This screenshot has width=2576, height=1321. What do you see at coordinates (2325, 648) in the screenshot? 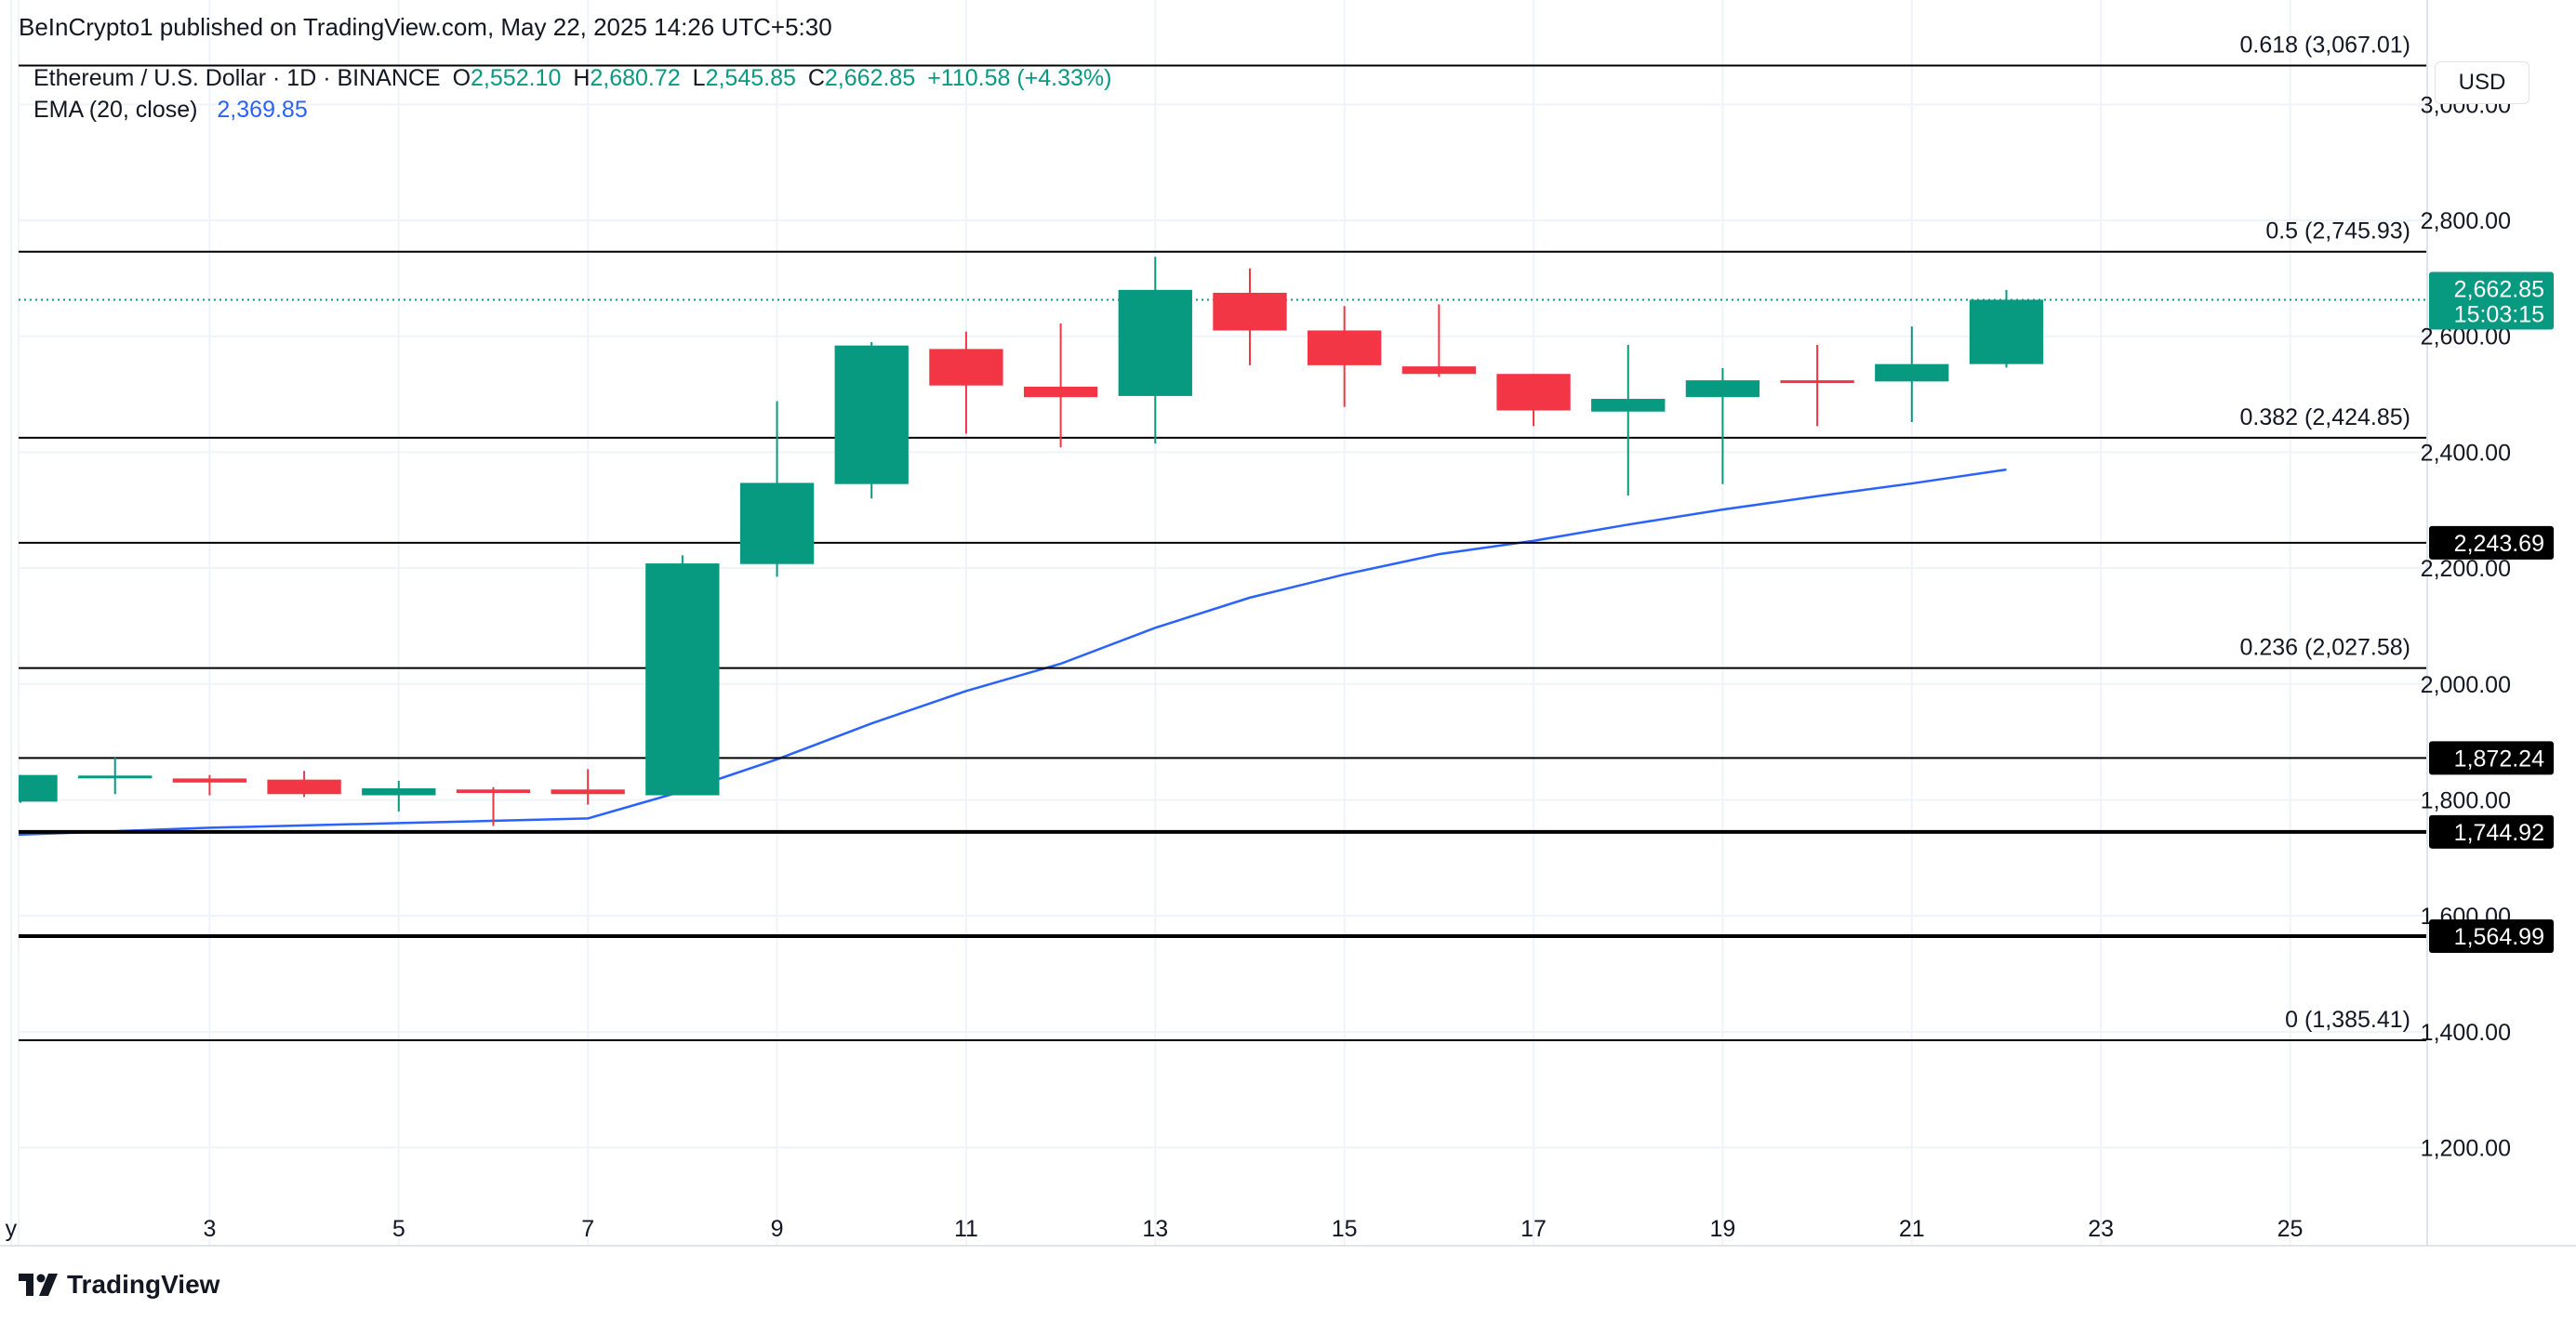
I see `fib-level-label: 0.236 (2,027.58)` at bounding box center [2325, 648].